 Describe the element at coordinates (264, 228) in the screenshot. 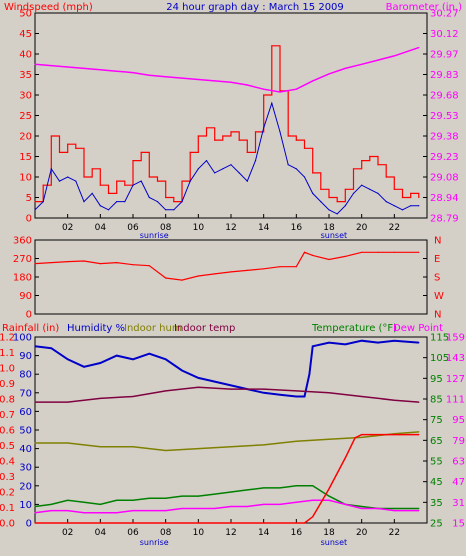

I see `x-tick-label: 14` at that location.